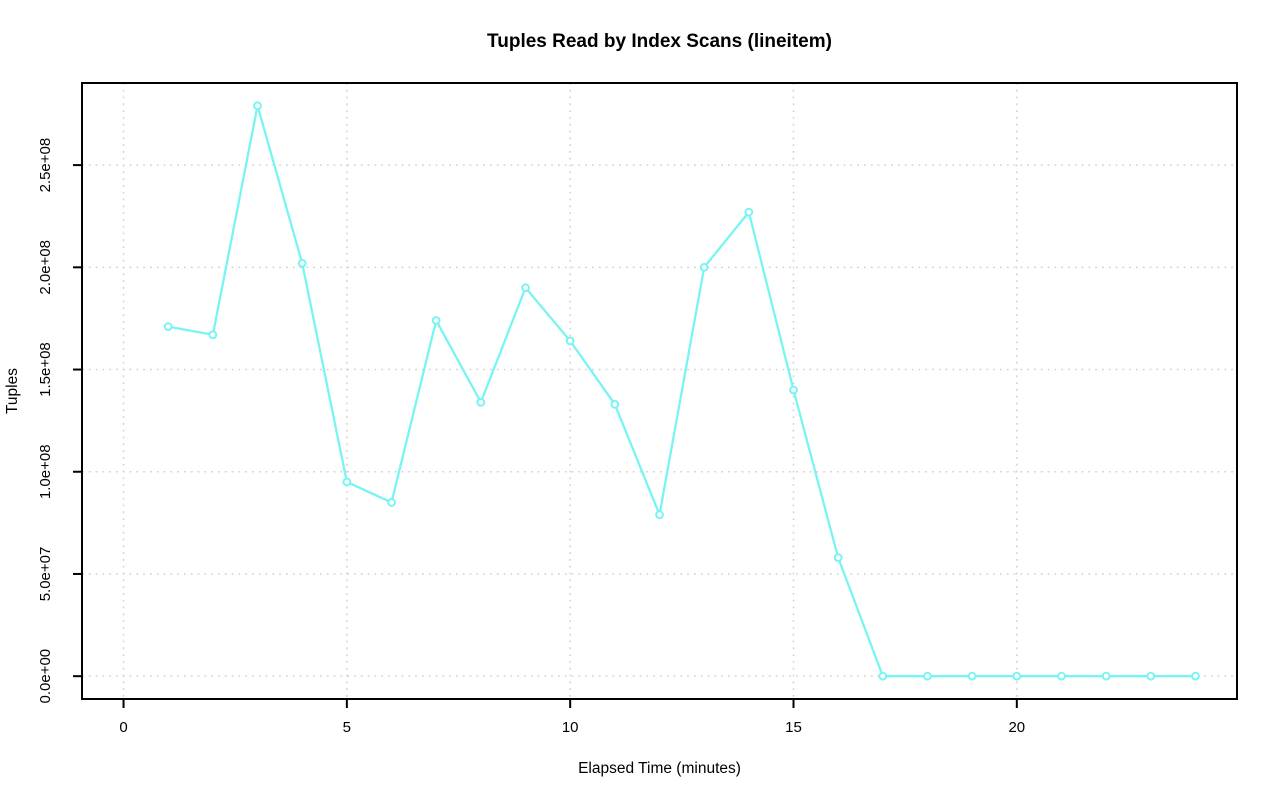 The height and width of the screenshot is (801, 1280). Describe the element at coordinates (1016, 727) in the screenshot. I see `x-tick-label: 20` at that location.